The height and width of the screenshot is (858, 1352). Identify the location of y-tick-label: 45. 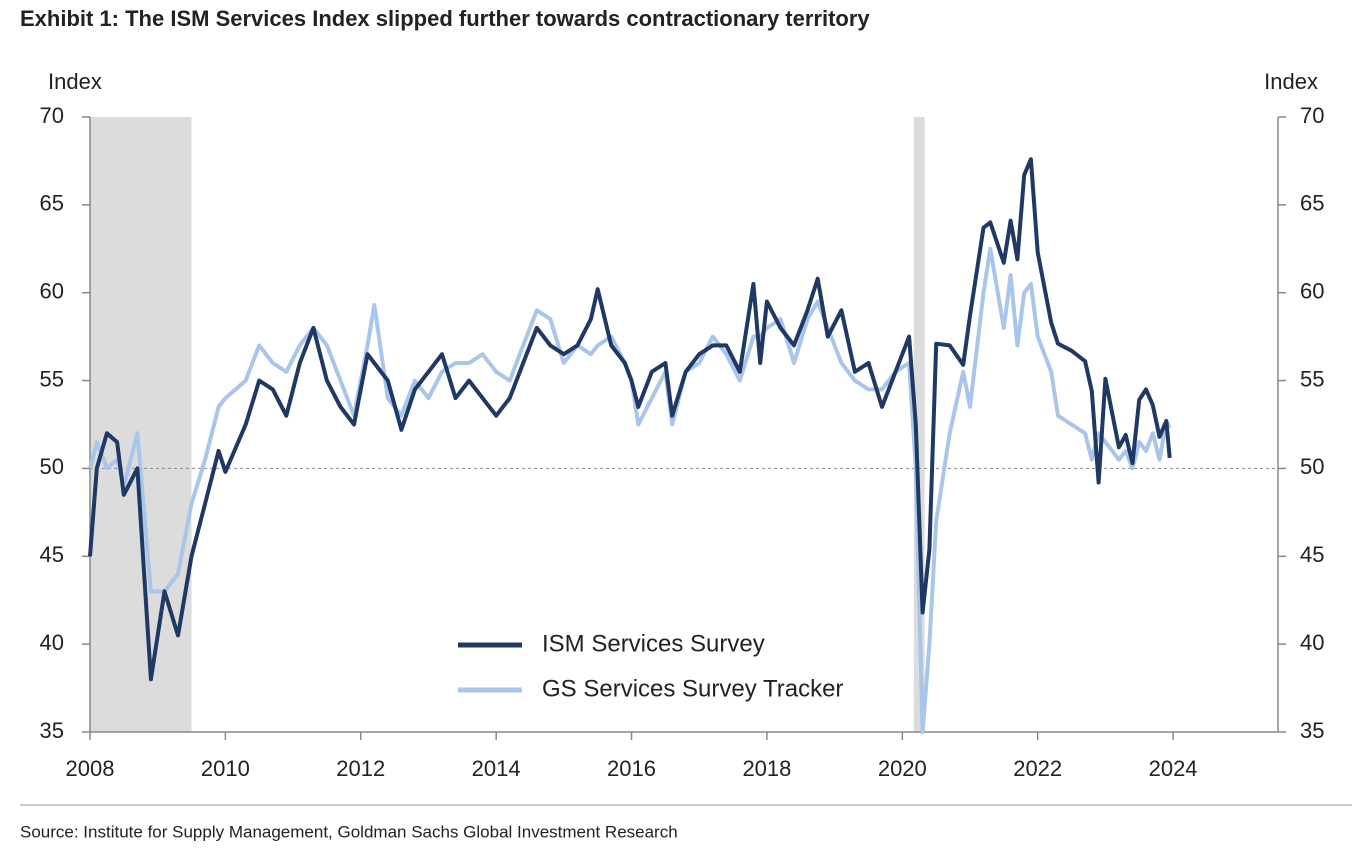
(52, 554).